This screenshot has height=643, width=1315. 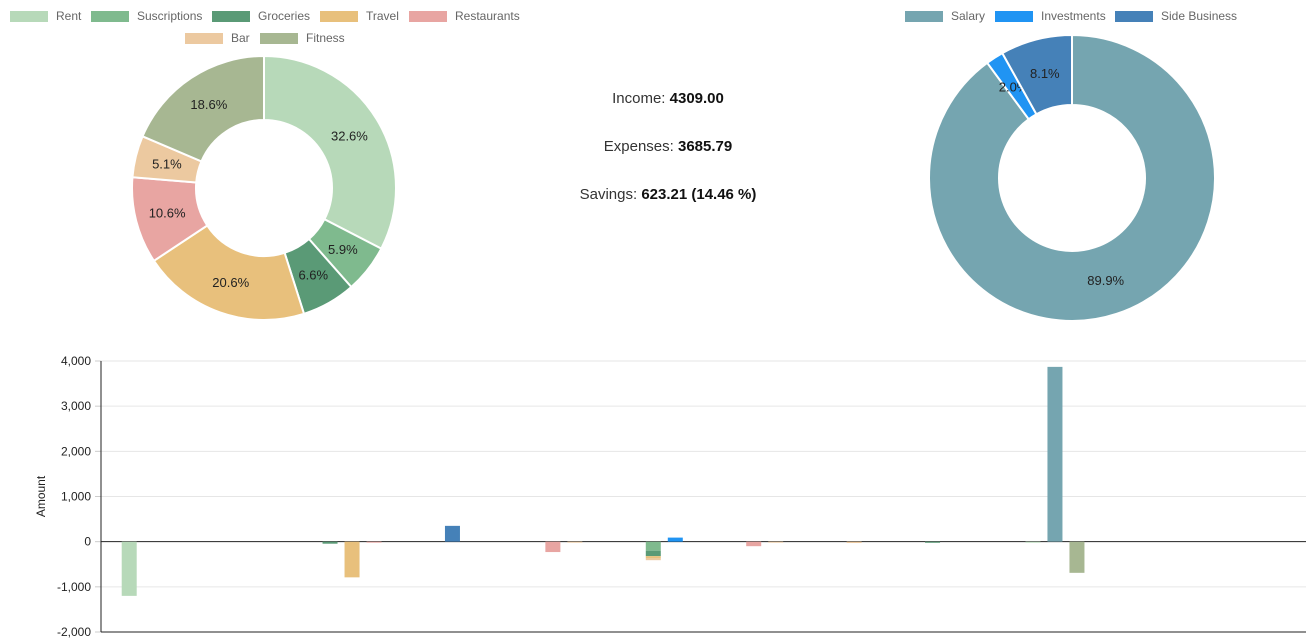 I want to click on slice-label-rent: 32.6%, so click(x=349, y=136).